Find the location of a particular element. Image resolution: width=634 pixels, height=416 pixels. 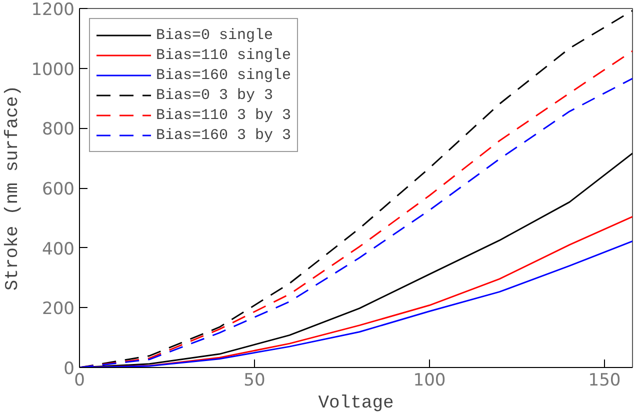

legend-label: Bias=0 single is located at coordinates (215, 35).